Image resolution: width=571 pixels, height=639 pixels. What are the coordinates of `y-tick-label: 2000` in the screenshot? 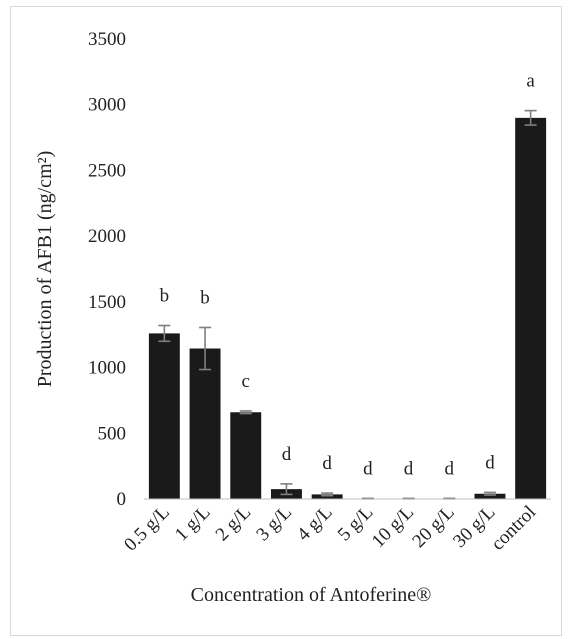 It's located at (107, 236).